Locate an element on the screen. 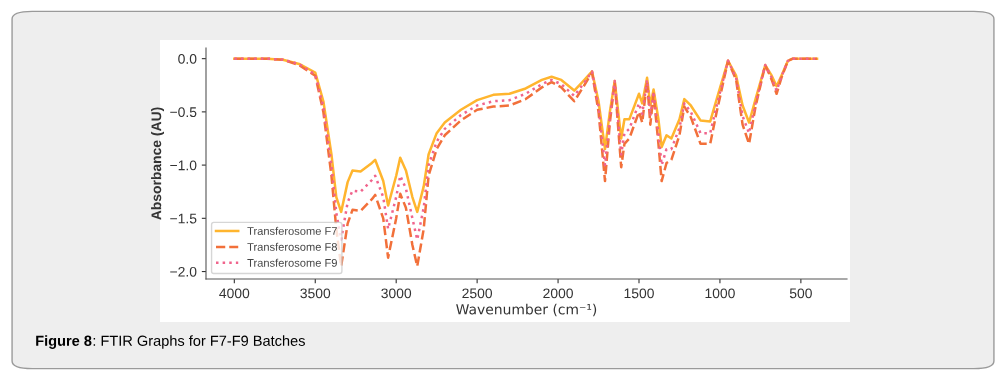 Image resolution: width=1006 pixels, height=380 pixels. y-tick-label: −2.0 is located at coordinates (183, 271).